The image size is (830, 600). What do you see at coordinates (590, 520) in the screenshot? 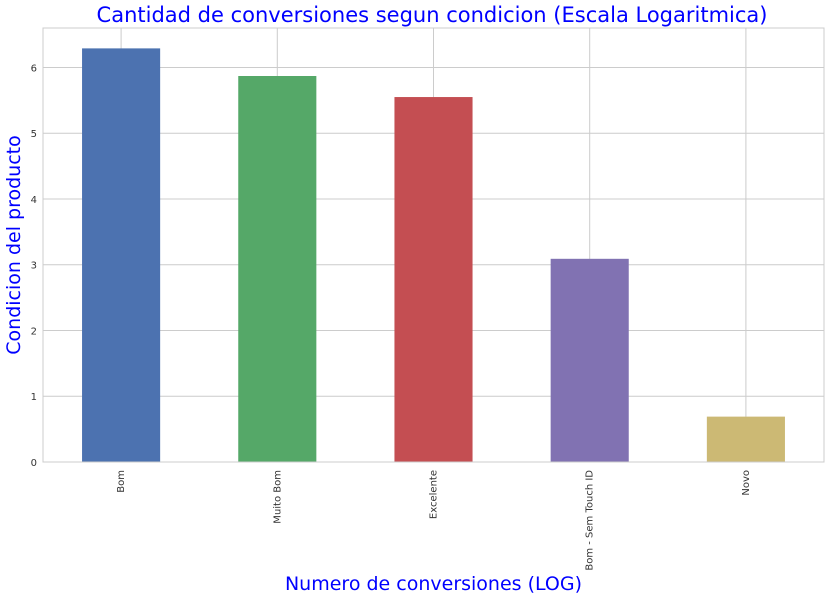
I see `x-tick-label: Bom - Sem Touch ID` at bounding box center [590, 520].